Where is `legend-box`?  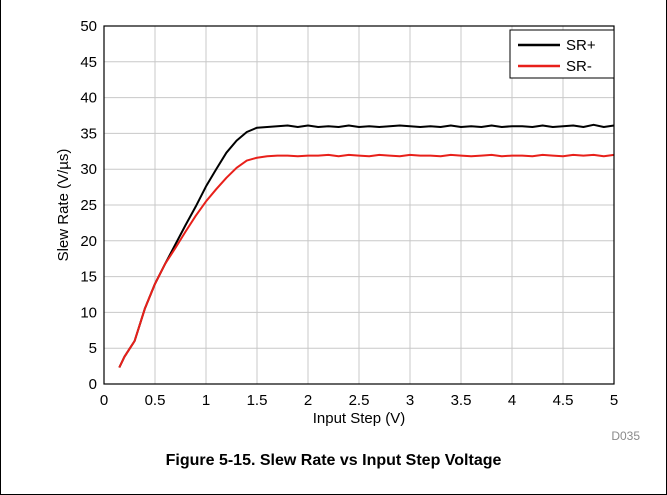 legend-box is located at coordinates (562, 54).